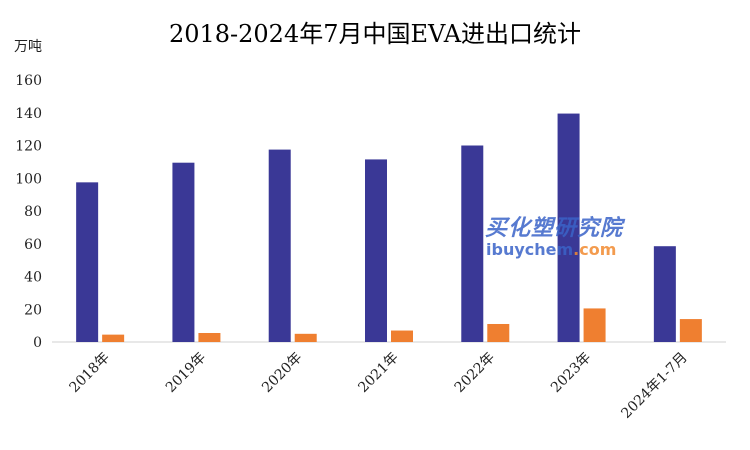  What do you see at coordinates (378, 373) in the screenshot?
I see `x-tick-label: 2021年` at bounding box center [378, 373].